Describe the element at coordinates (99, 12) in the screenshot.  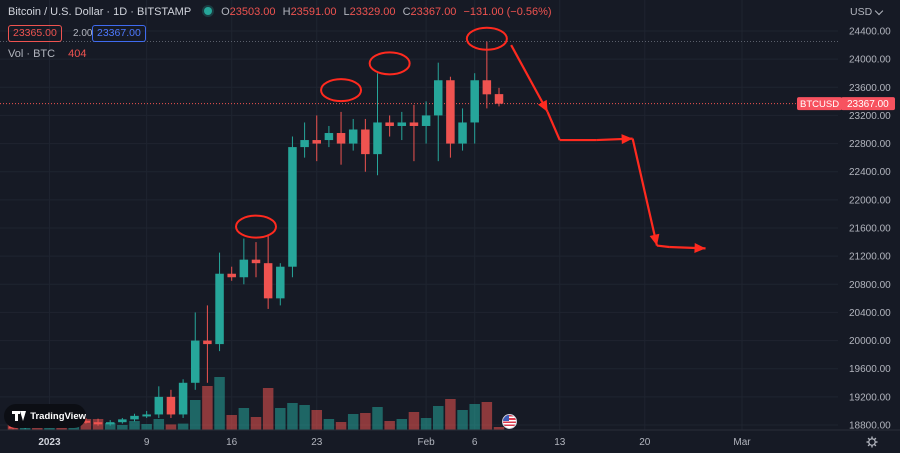
I see `symbol-title: Bitcoin / U.S. Dollar · 1D · BITSTAMP` at that location.